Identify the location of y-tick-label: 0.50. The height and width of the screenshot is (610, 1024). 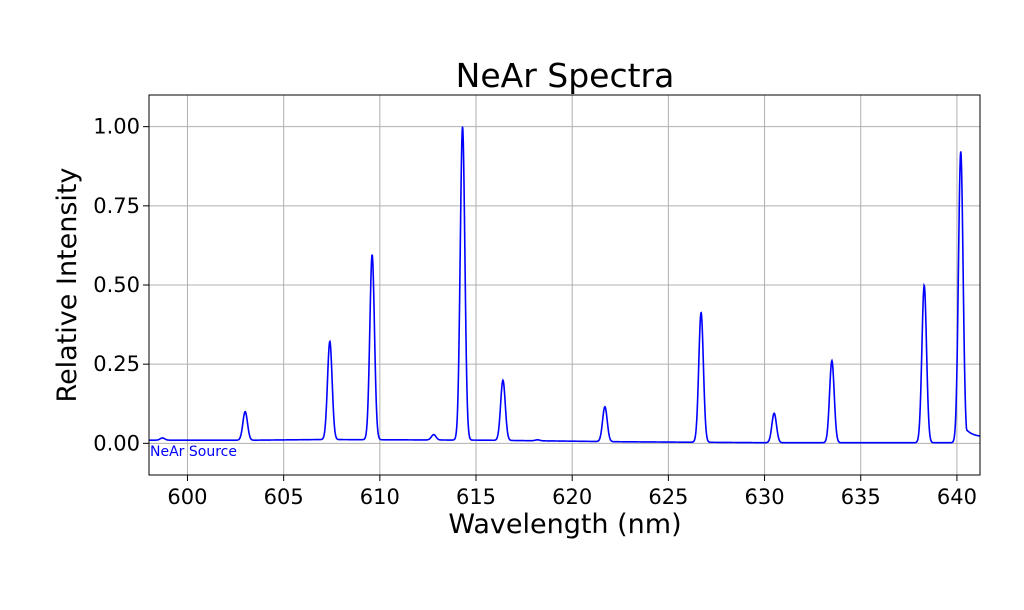
(116, 285).